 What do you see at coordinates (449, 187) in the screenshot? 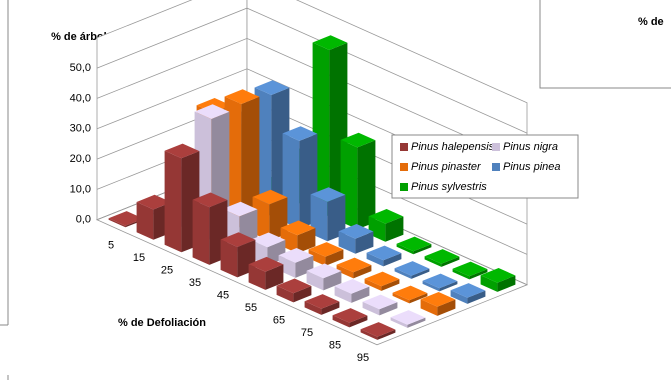
I see `legend-label: Pinus sylvestris` at bounding box center [449, 187].